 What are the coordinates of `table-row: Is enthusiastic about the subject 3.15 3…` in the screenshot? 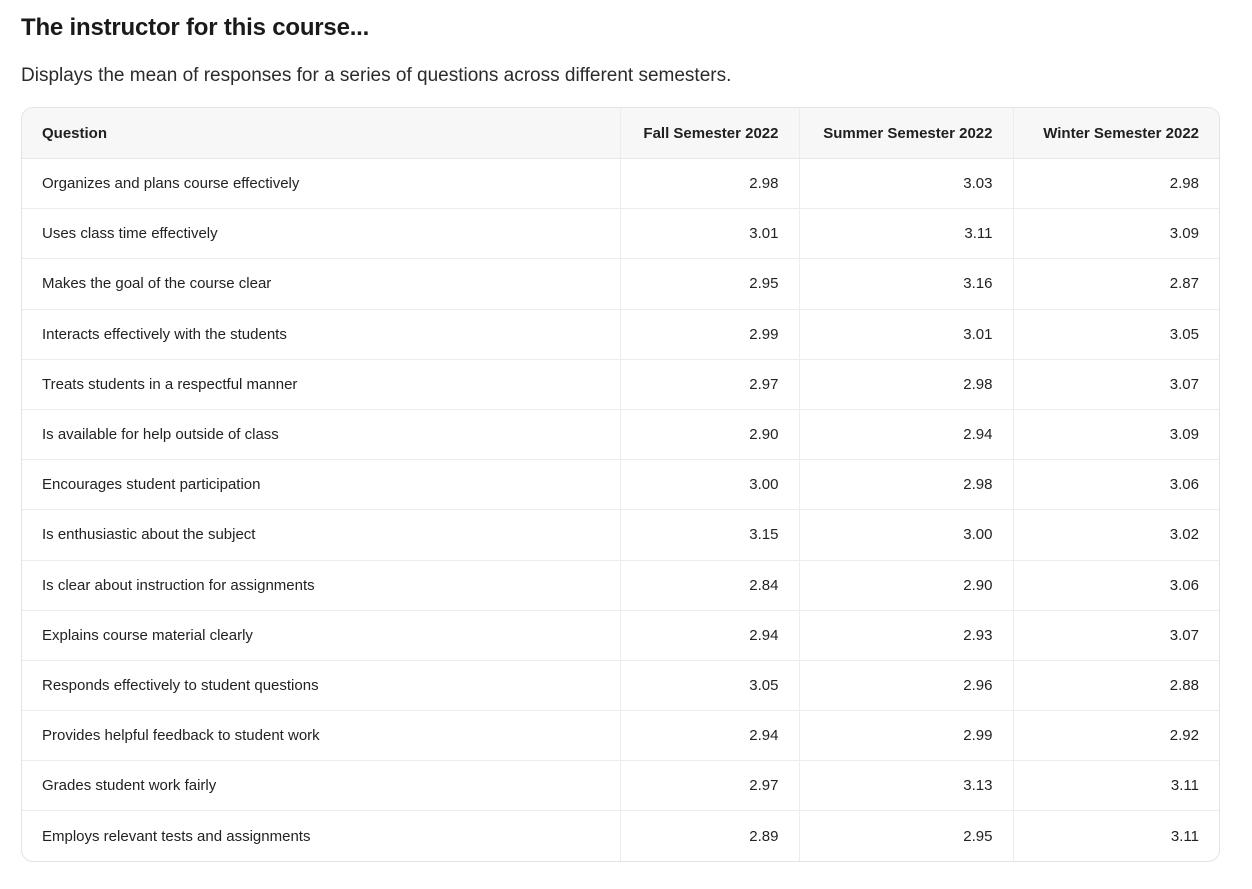 It's located at (620, 535).